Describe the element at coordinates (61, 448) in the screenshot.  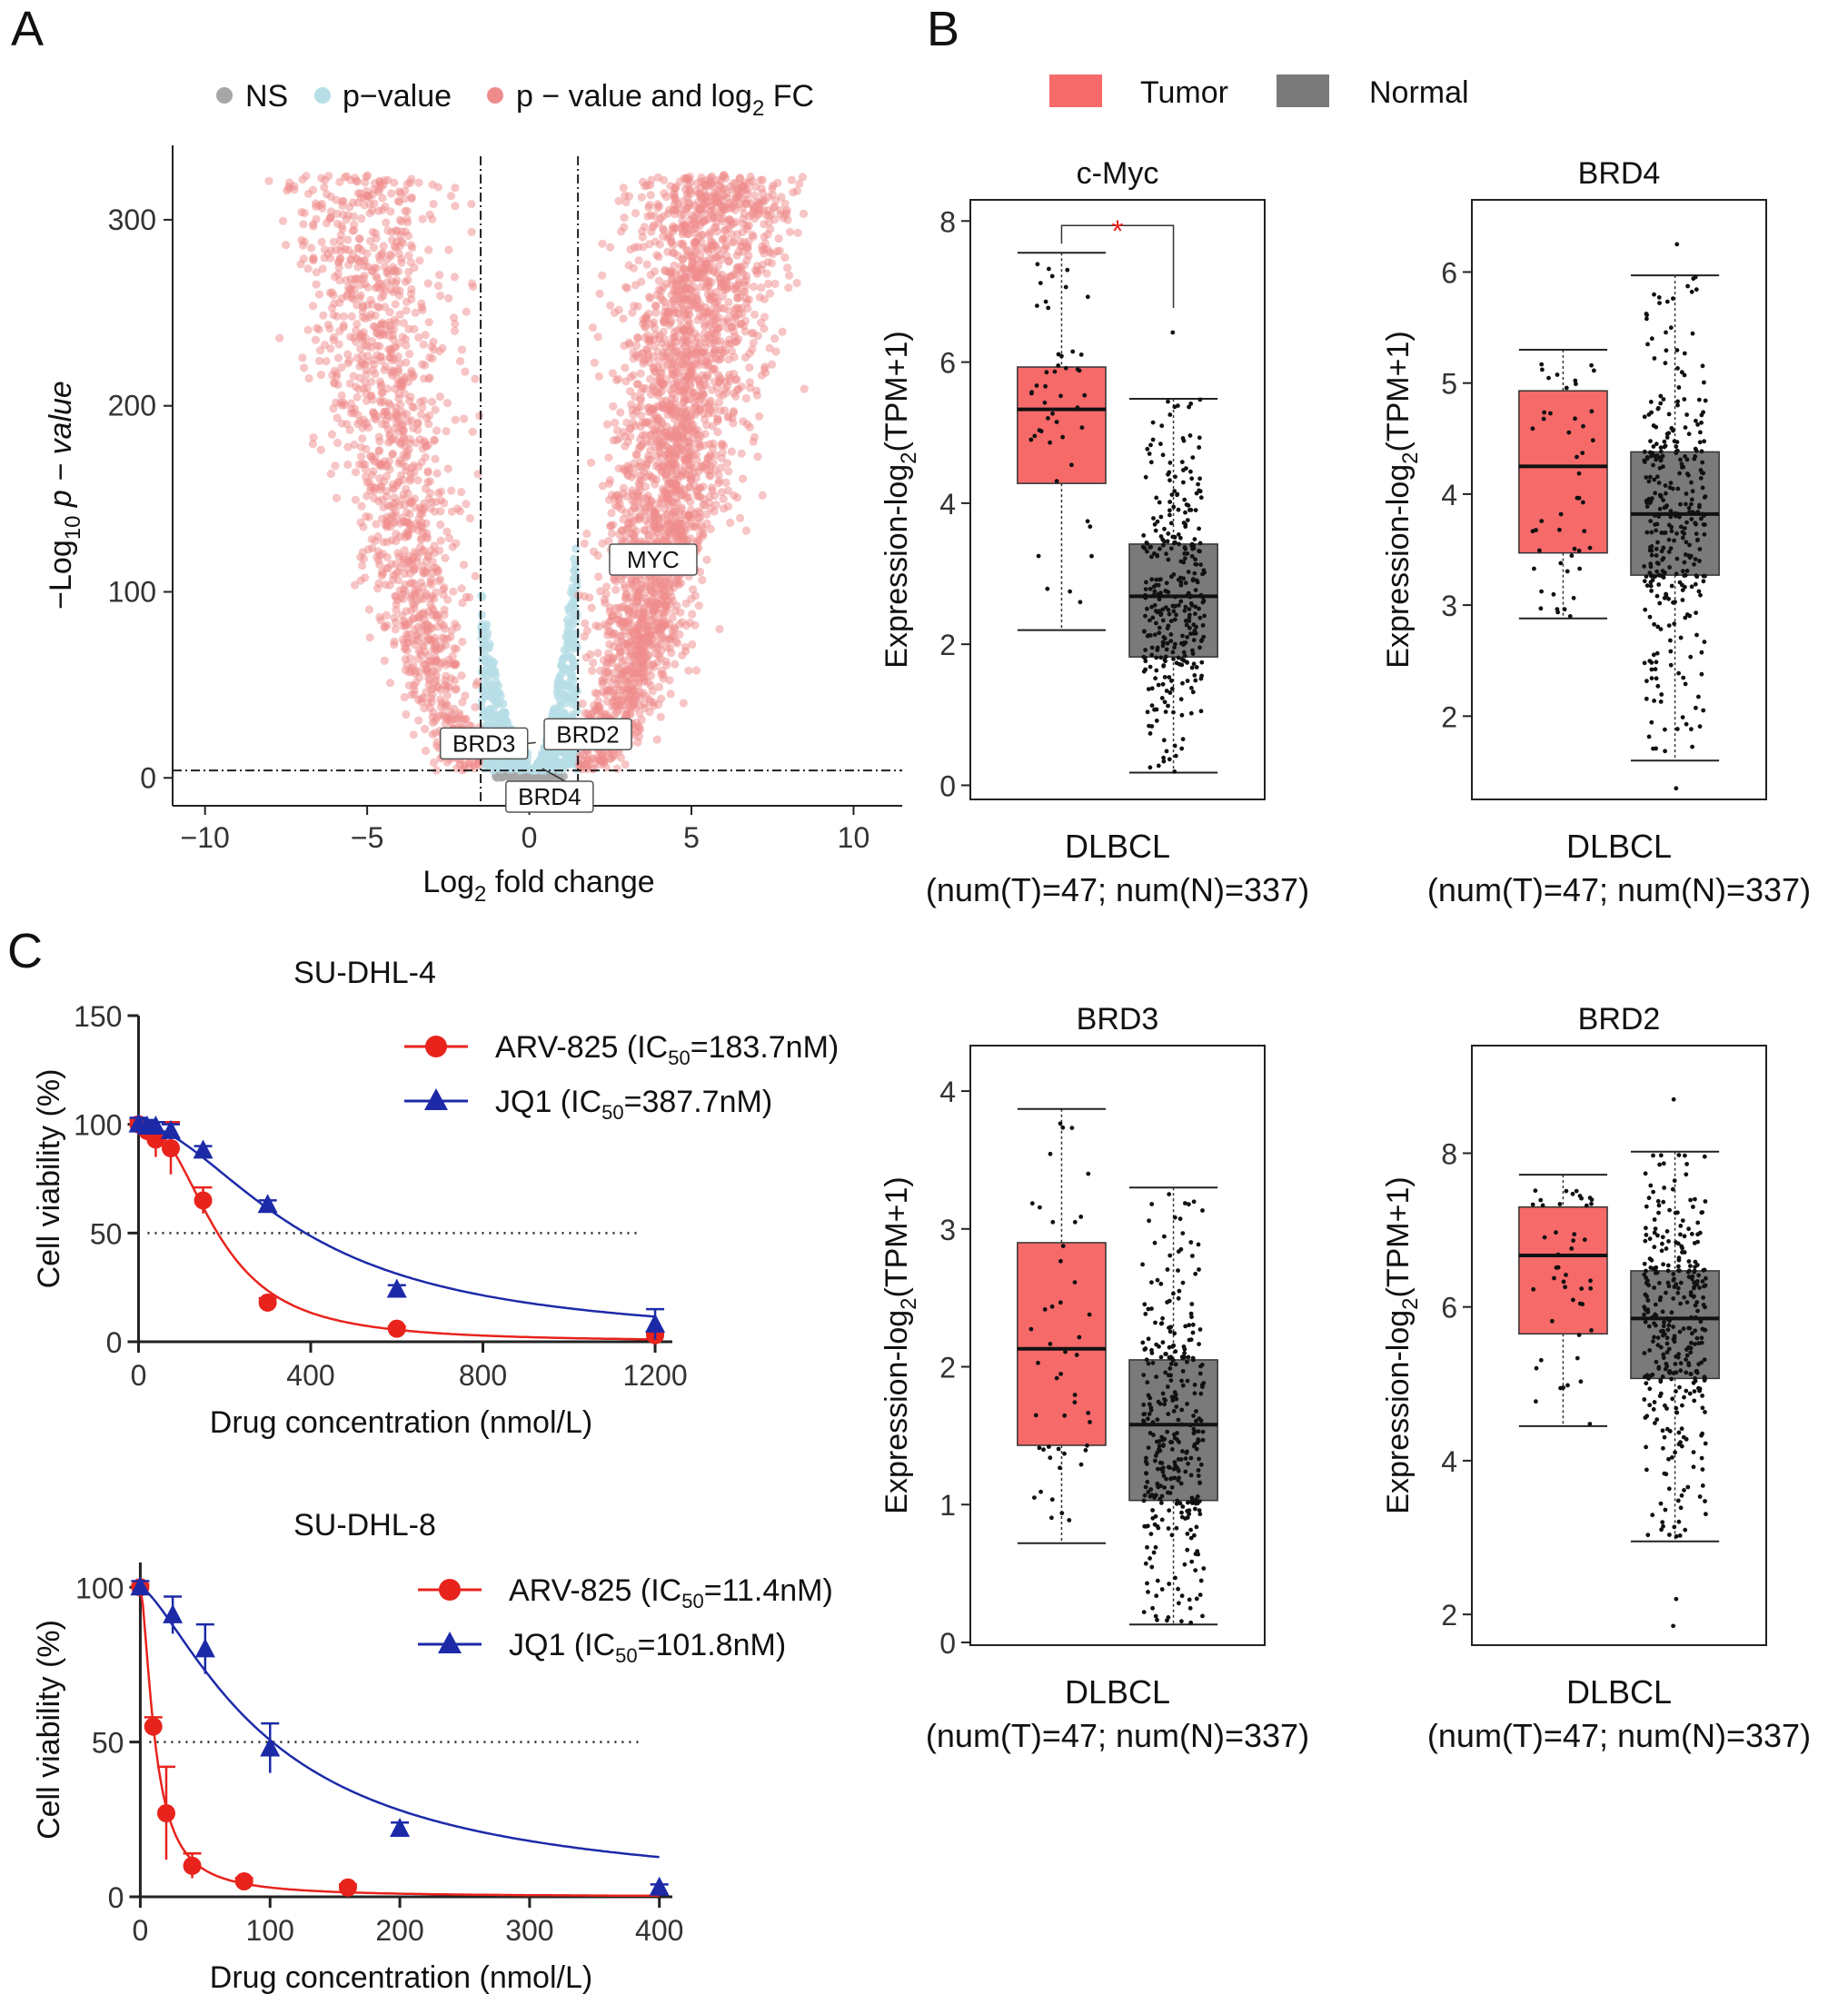
I see `volcano-ylabel-italic: p − value` at that location.